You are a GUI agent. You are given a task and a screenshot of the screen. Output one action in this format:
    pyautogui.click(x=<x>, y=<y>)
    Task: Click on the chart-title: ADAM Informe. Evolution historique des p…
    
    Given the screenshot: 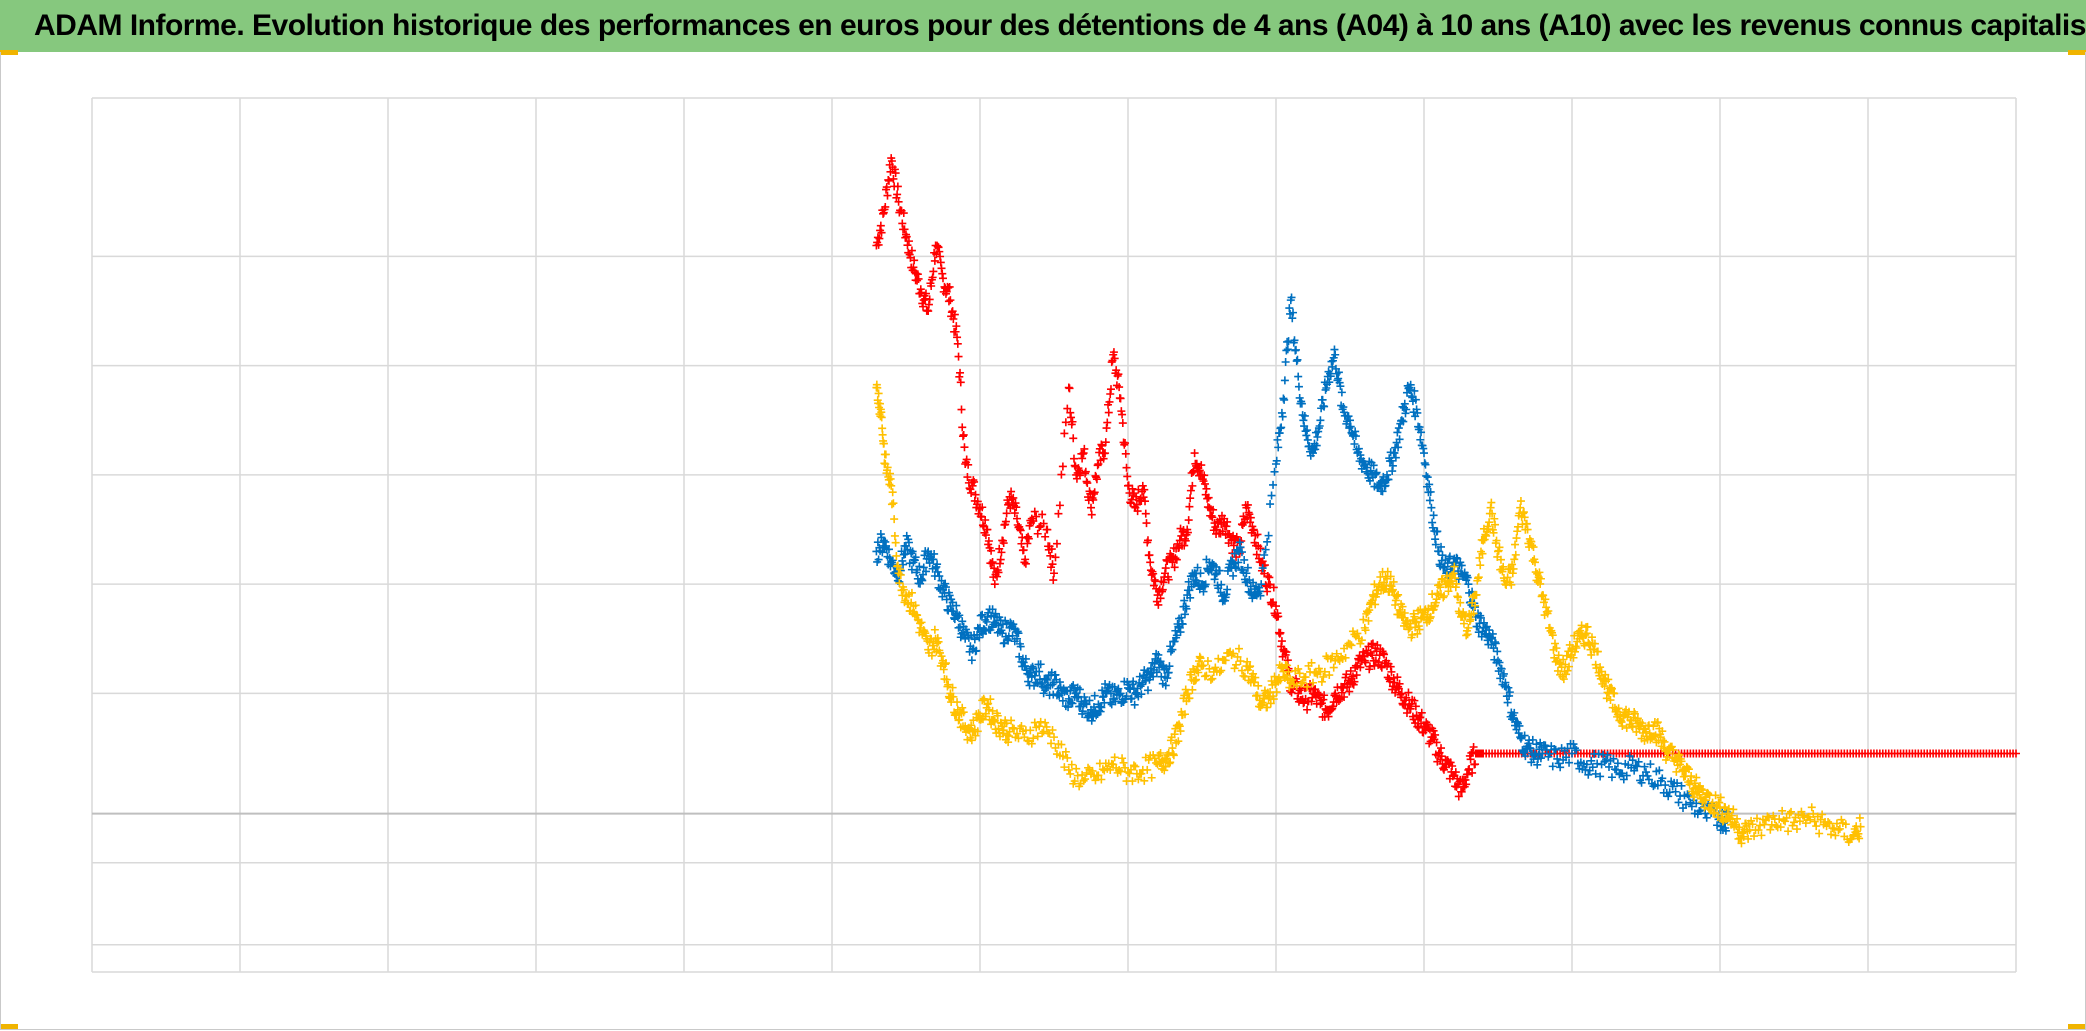 What is the action you would take?
    pyautogui.click(x=1060, y=25)
    